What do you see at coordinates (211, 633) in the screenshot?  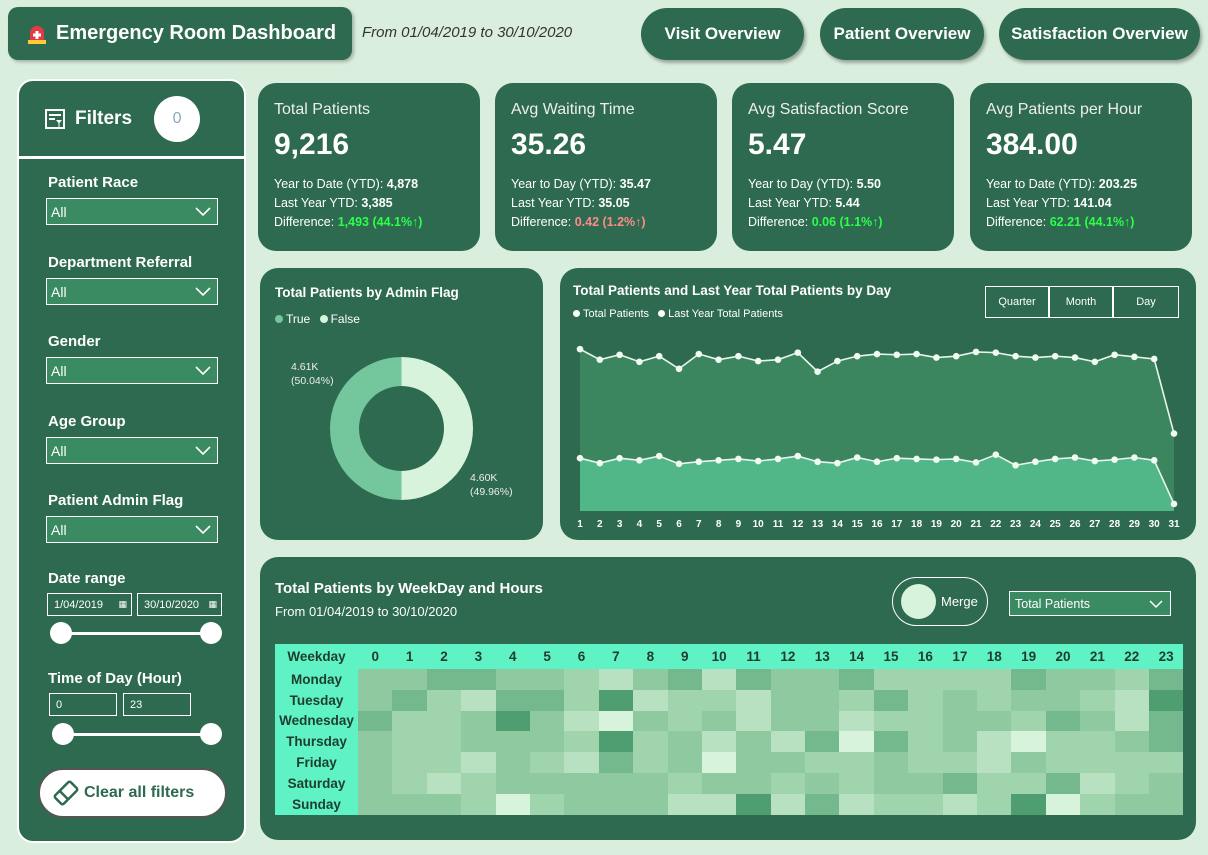 I see `date-slider-end-handle` at bounding box center [211, 633].